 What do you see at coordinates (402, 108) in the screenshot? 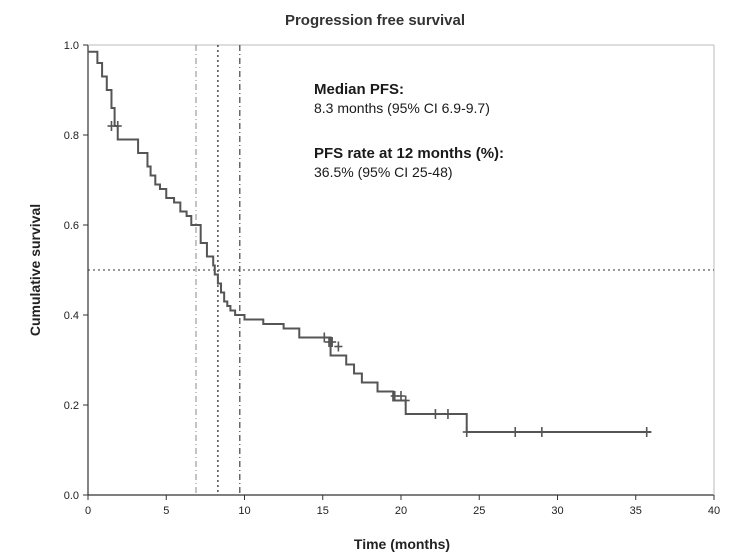
I see `median-pfs-value: 8.3 months (95% CI 6.9-9.7)` at bounding box center [402, 108].